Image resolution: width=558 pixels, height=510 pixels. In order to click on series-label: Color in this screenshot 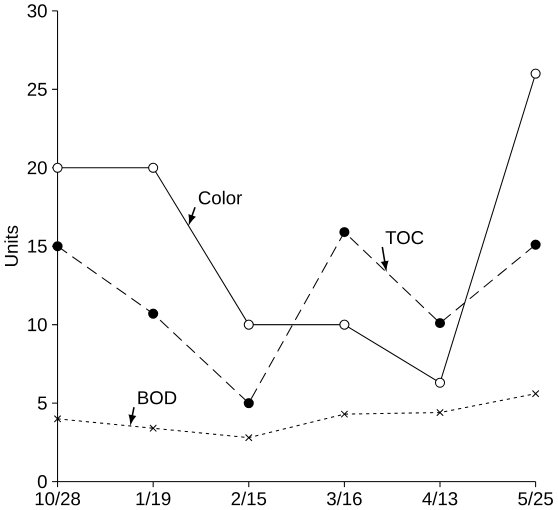, I will do `click(220, 197)`.